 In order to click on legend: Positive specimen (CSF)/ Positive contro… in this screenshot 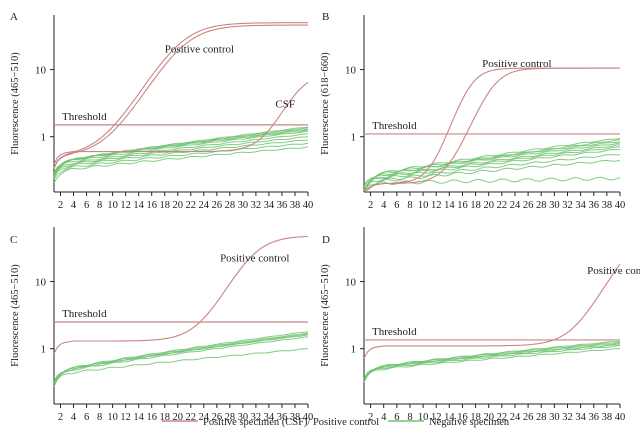, I will do `click(336, 422)`.